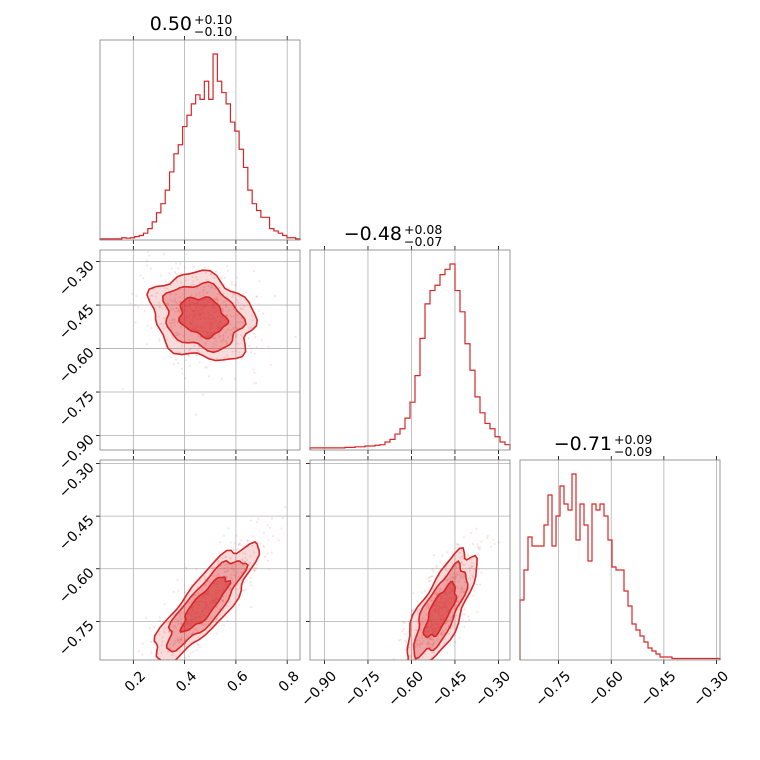 This screenshot has width=760, height=760. I want to click on title-plus-error: +0.10, so click(213, 19).